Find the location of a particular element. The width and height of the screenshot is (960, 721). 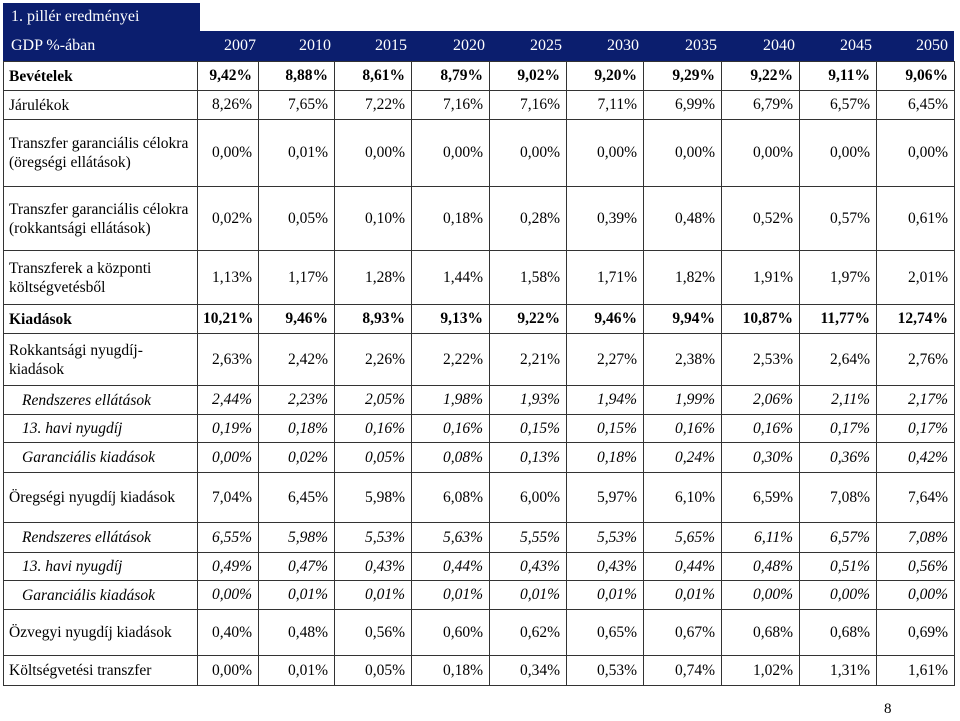

row-value: 0,68% is located at coordinates (838, 632).